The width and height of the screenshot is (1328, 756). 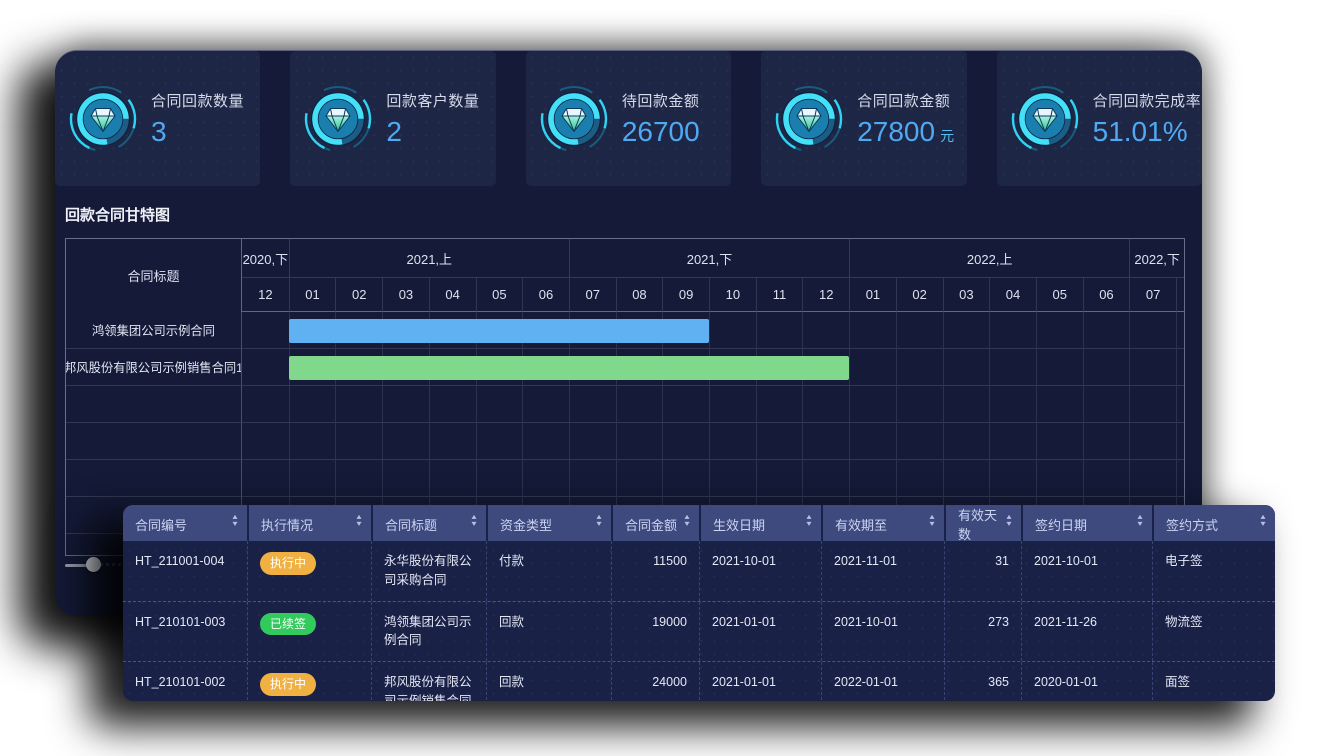 I want to click on table-column-label: 签约日期, so click(x=1061, y=525).